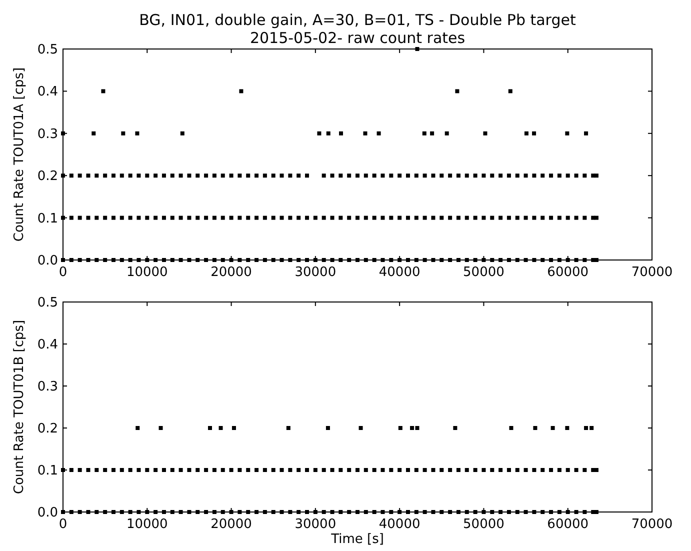 Image resolution: width=691 pixels, height=551 pixels. Describe the element at coordinates (19, 154) in the screenshot. I see `y-axis-title: Count Rate TOUT01A [cps]` at that location.